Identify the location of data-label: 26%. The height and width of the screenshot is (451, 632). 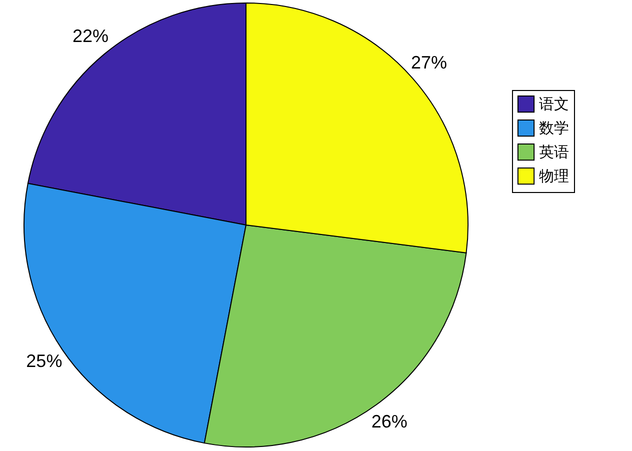
(389, 421).